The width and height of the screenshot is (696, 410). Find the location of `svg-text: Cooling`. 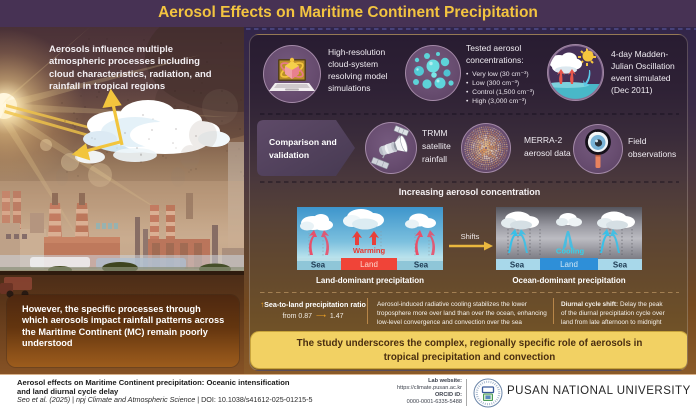

svg-text: Cooling is located at coordinates (570, 251).